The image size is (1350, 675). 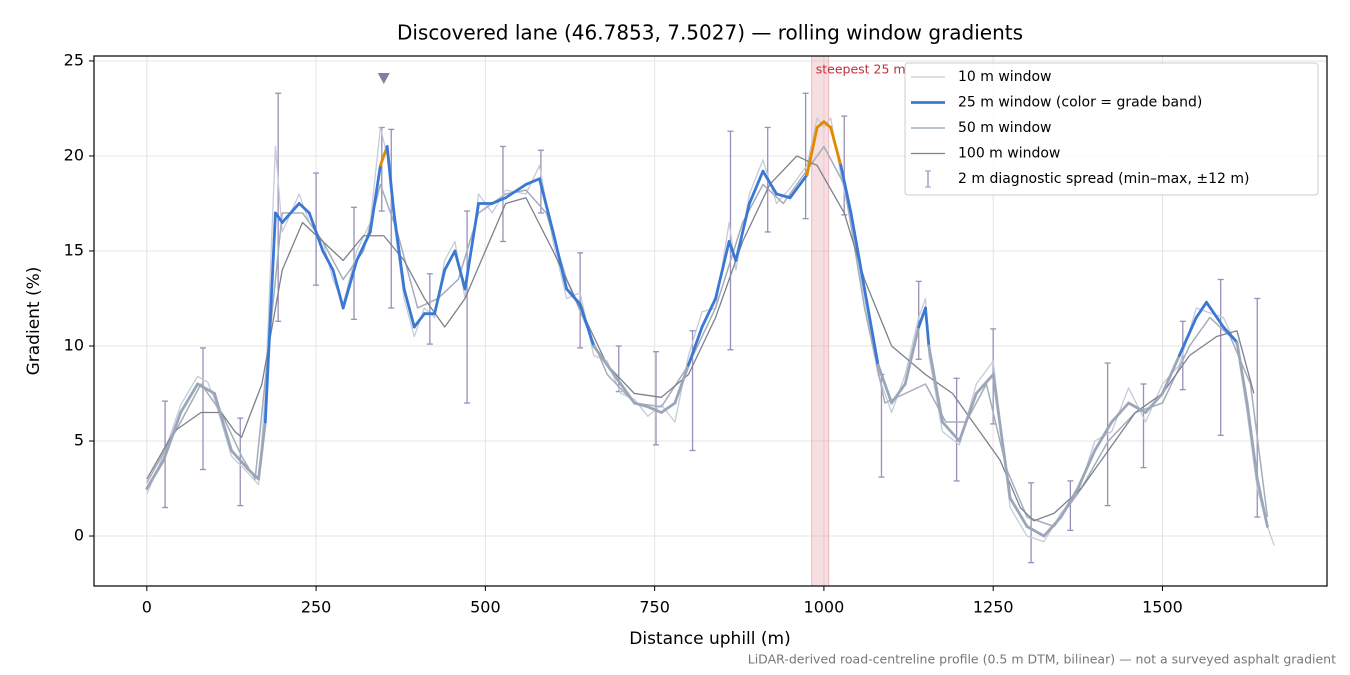 I want to click on legend-label: 10 m window, so click(x=1004, y=77).